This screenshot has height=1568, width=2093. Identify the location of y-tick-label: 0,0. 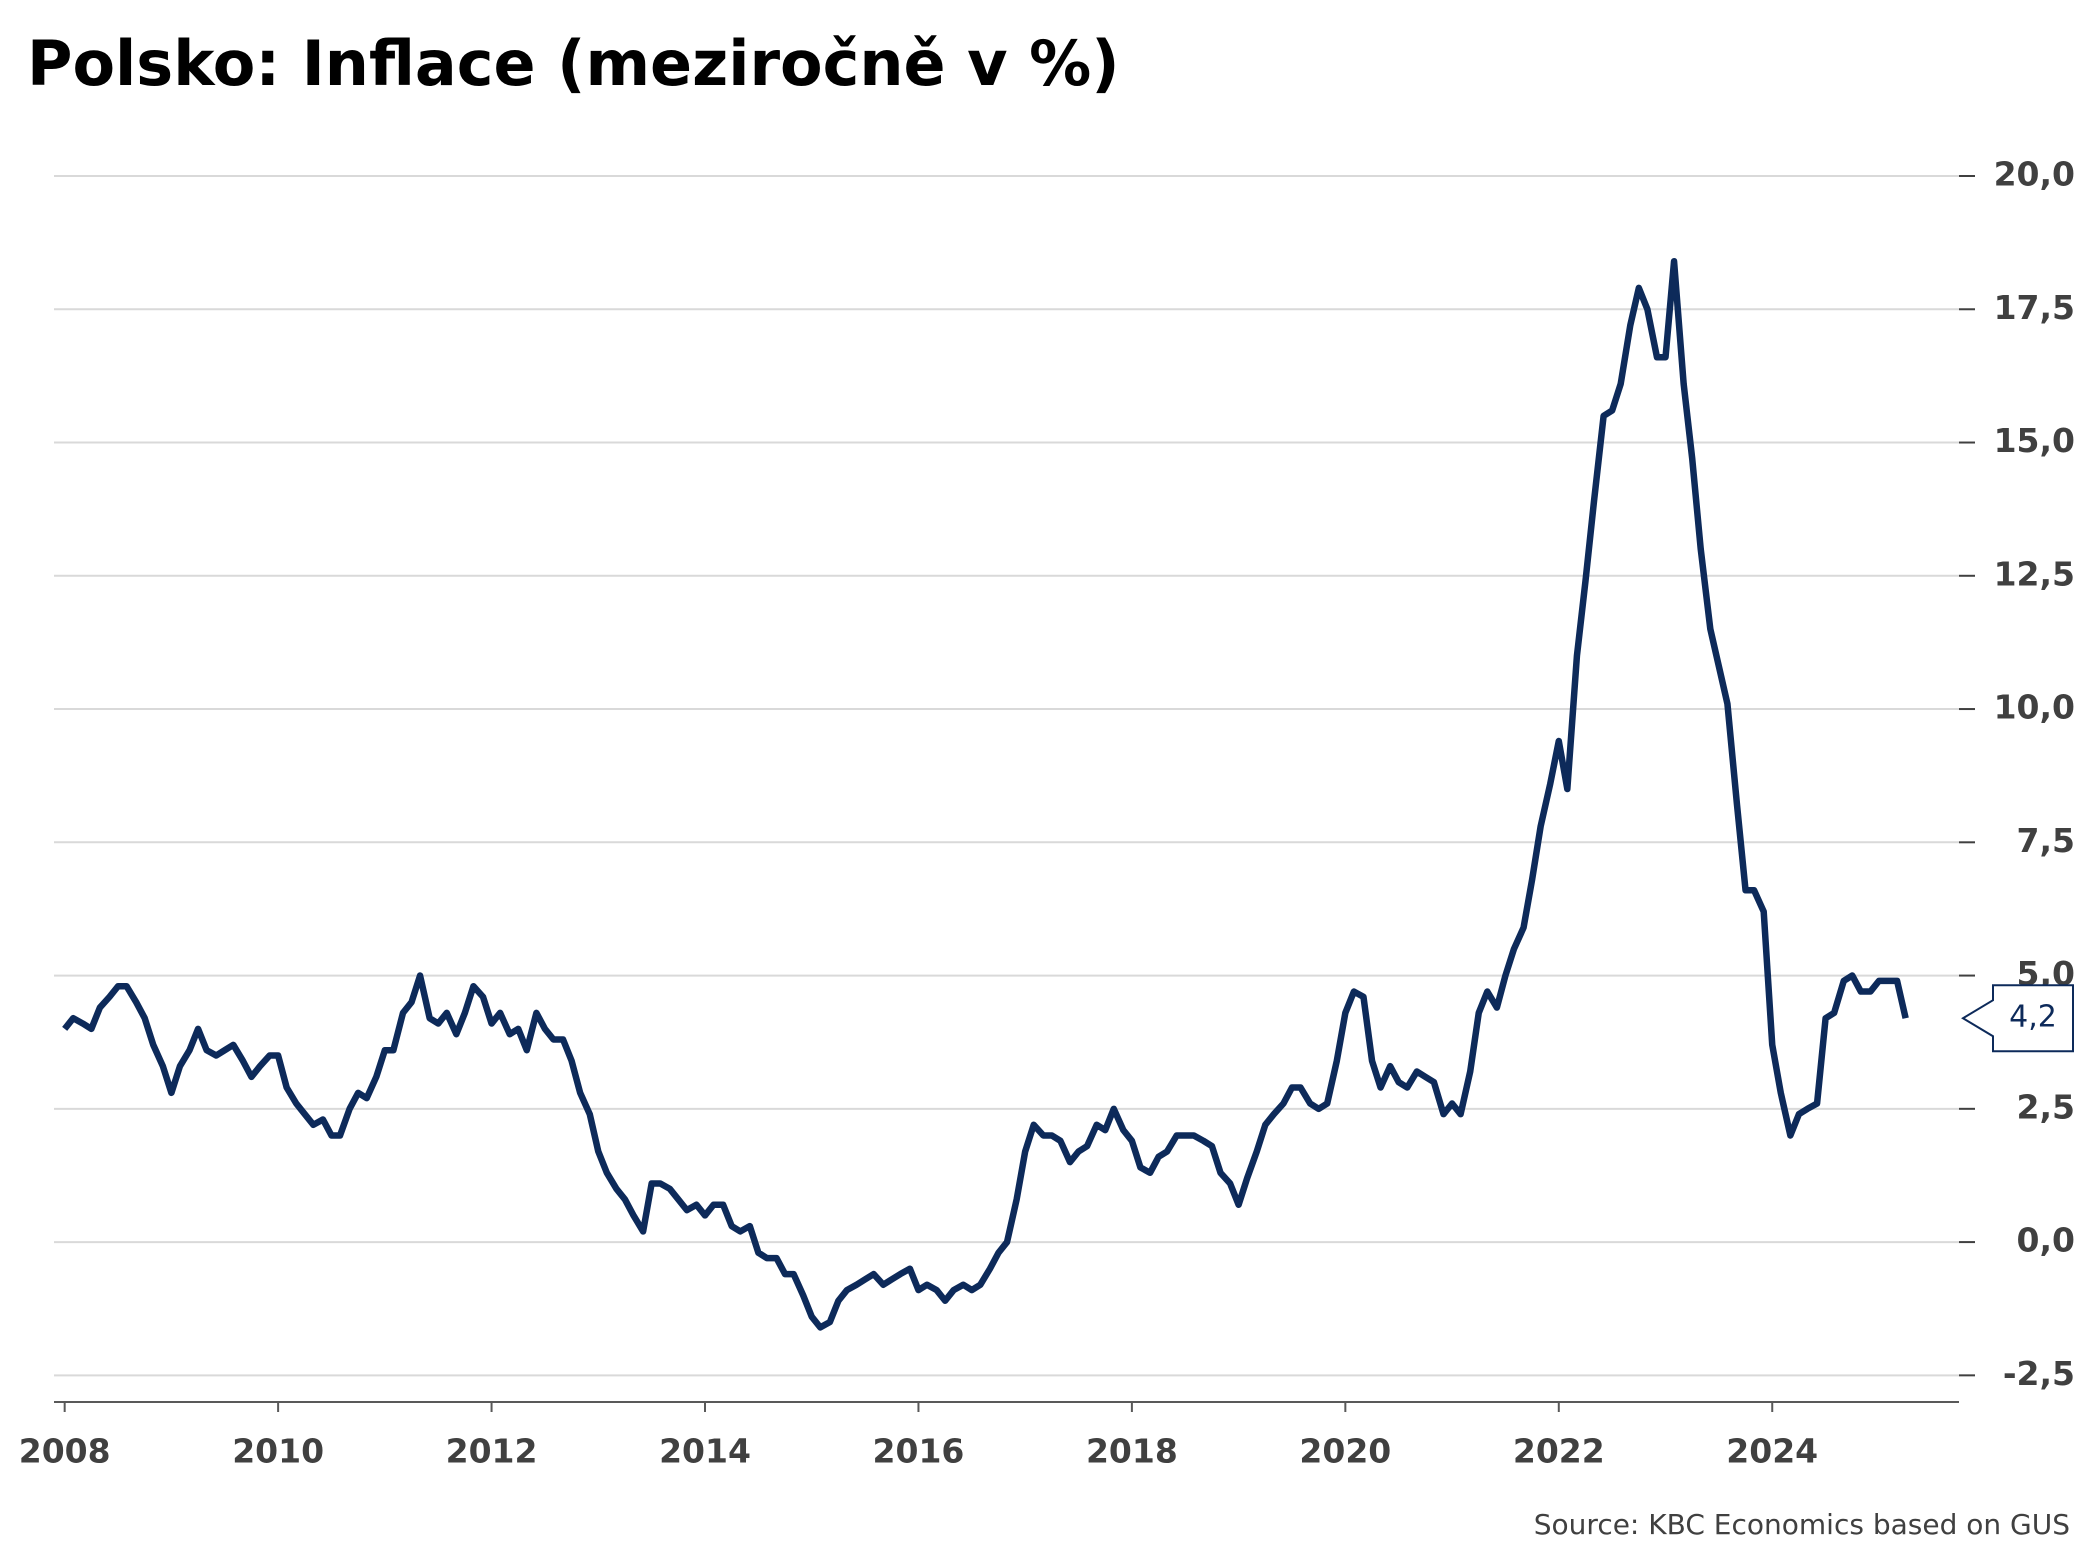
(2046, 1240).